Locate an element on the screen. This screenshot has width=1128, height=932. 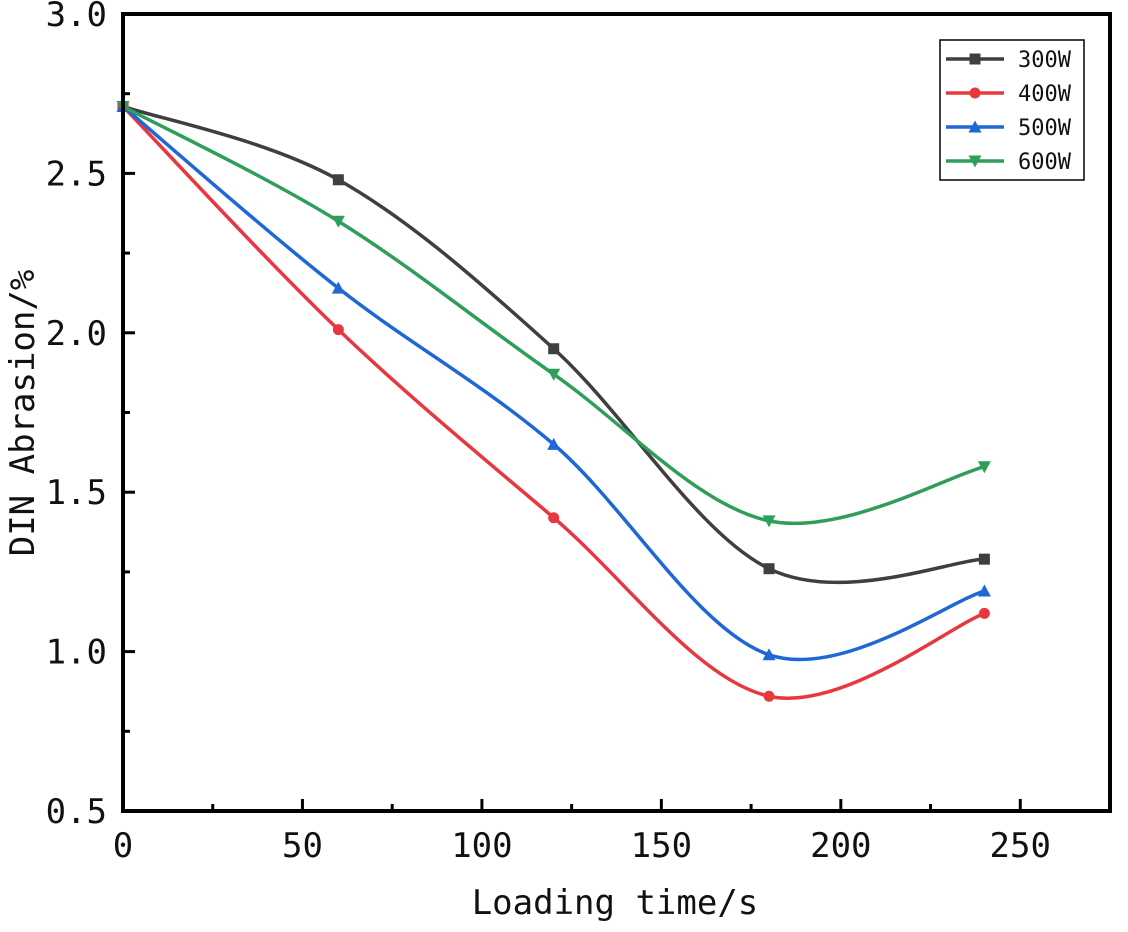
x-axis-title: Loading time/s is located at coordinates (615, 903).